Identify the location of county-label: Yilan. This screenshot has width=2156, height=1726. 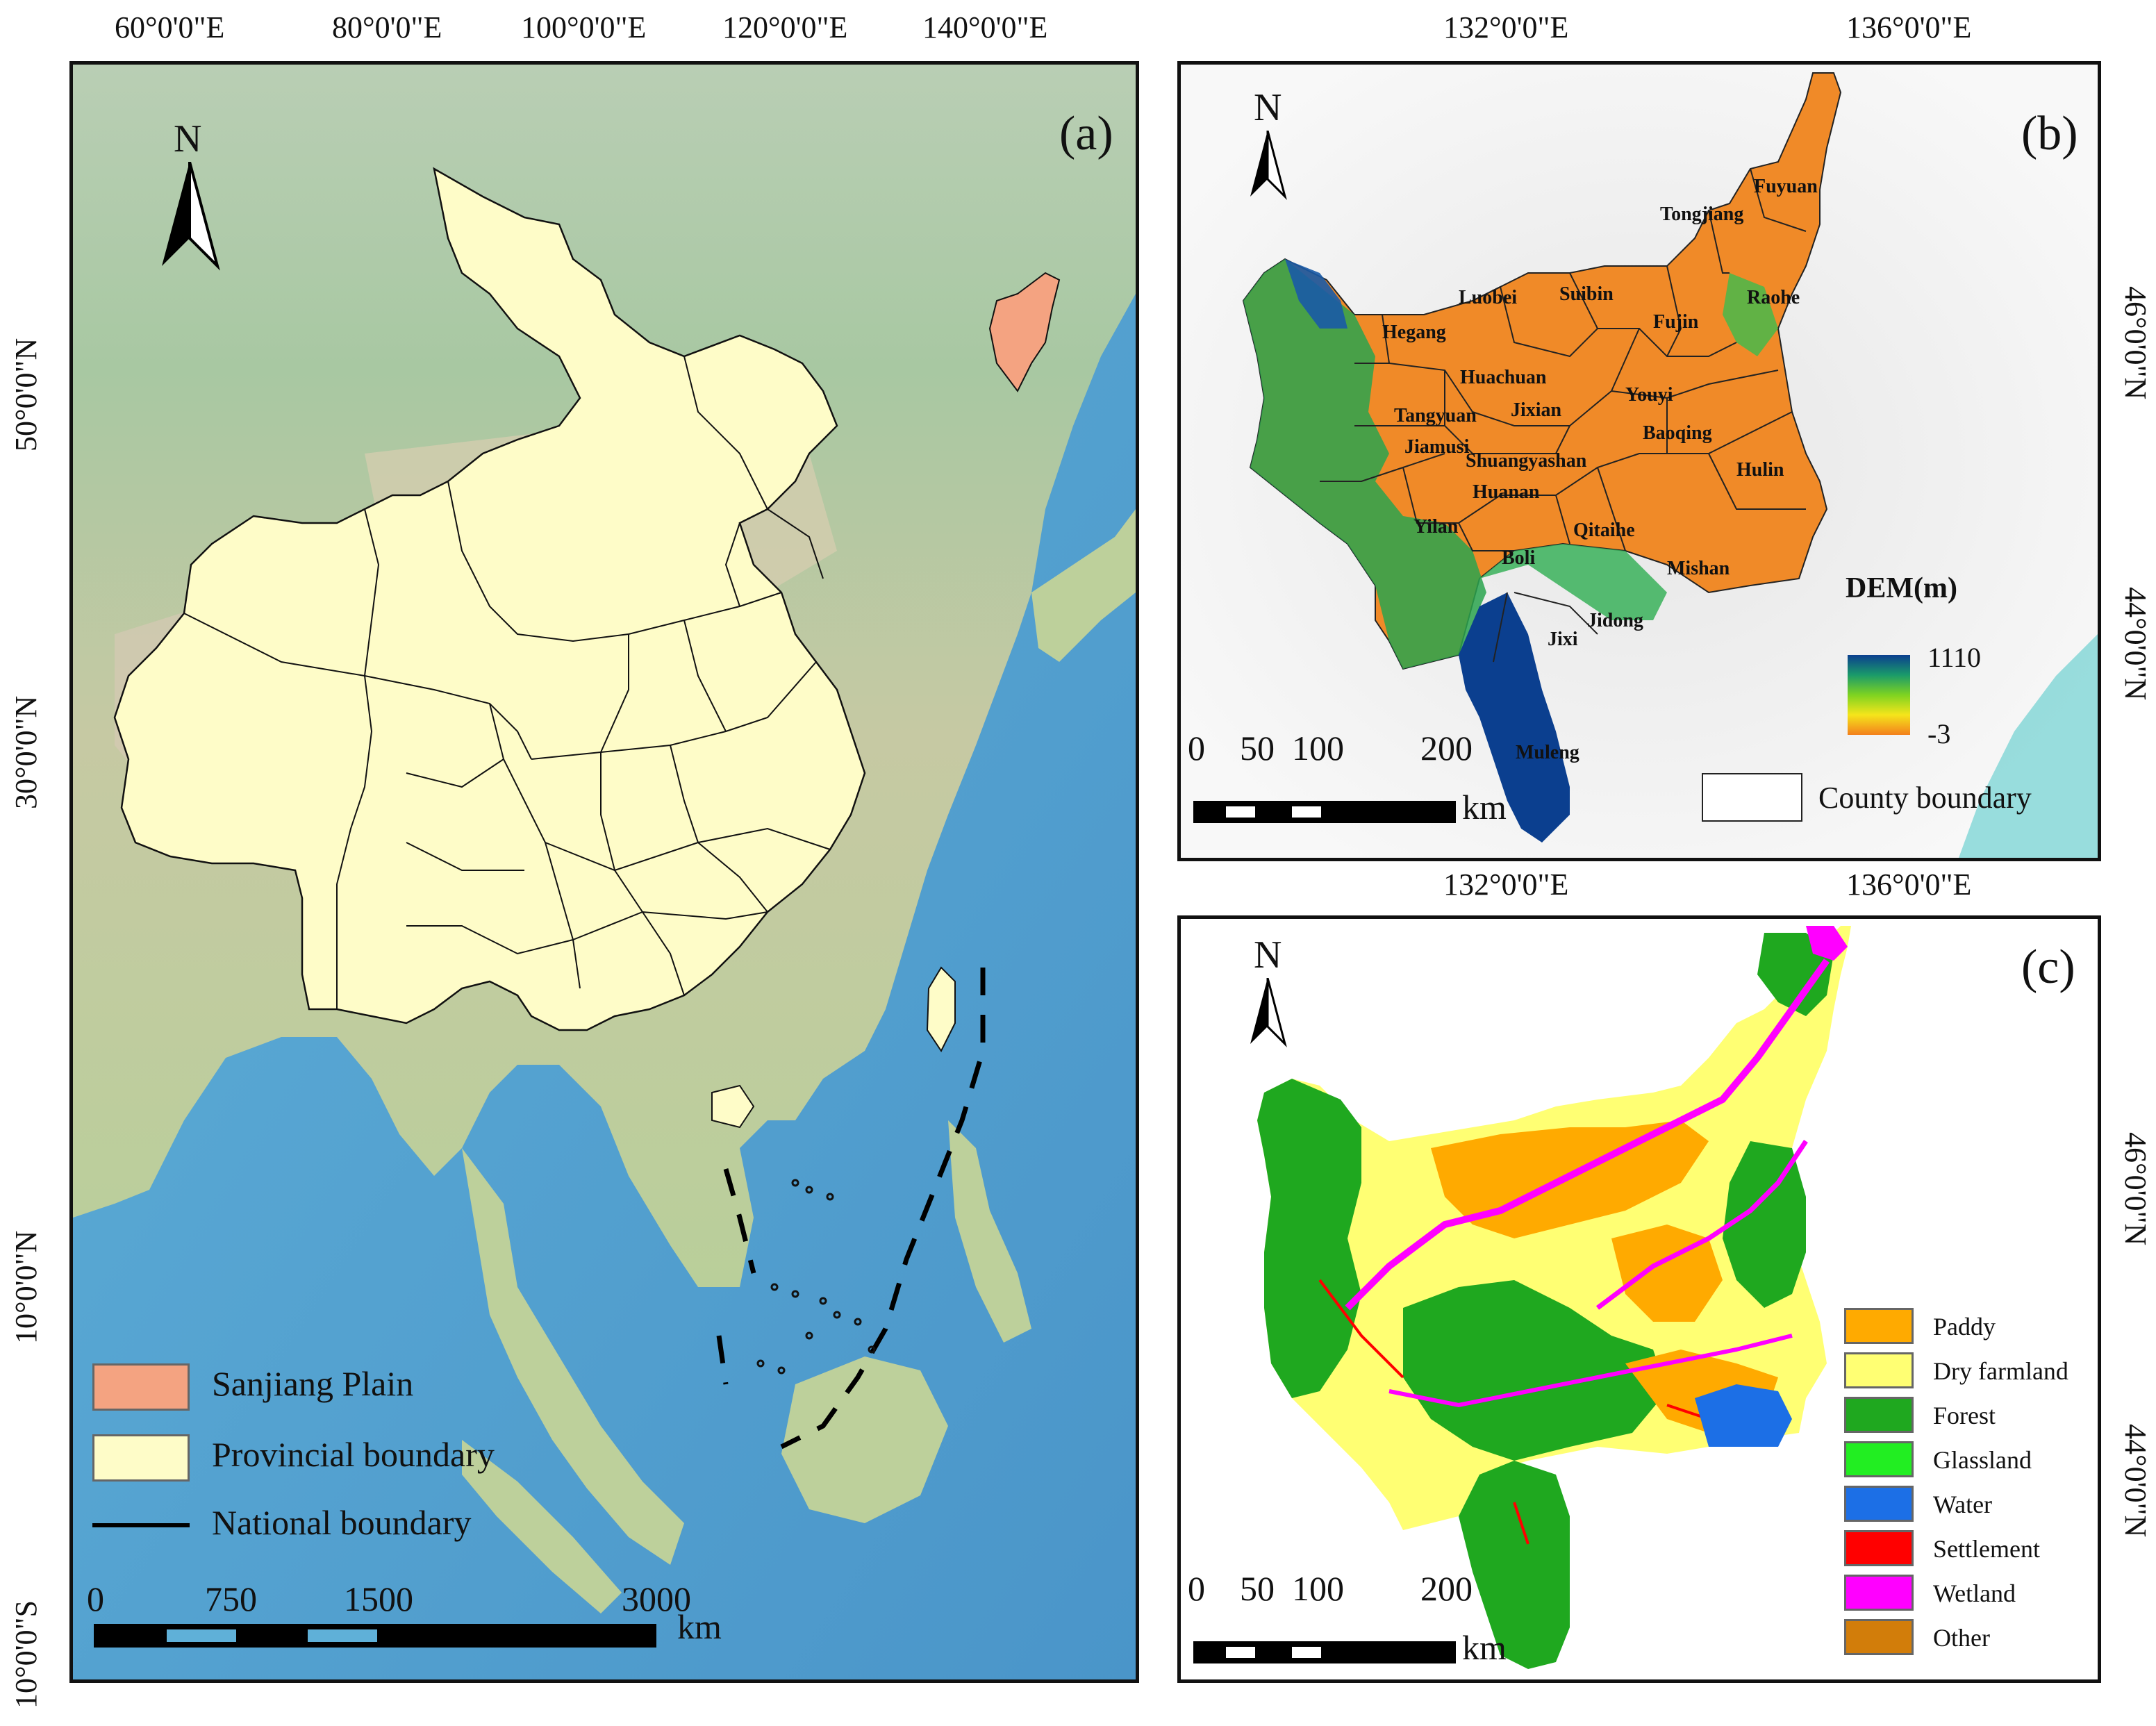
(1436, 527).